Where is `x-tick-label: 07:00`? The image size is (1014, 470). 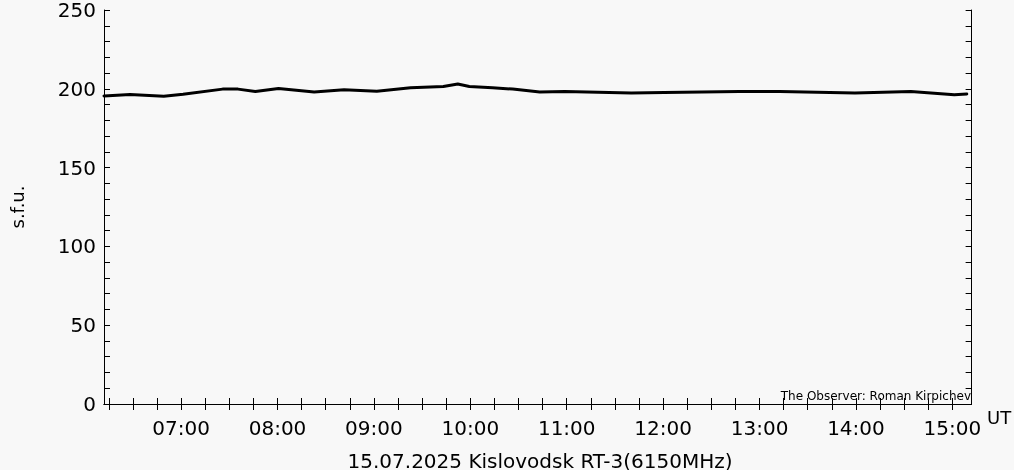 x-tick-label: 07:00 is located at coordinates (181, 428).